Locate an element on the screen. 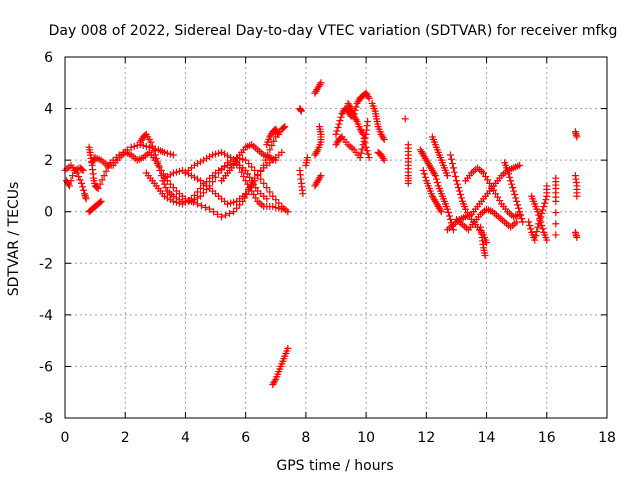 This screenshot has width=640, height=480. x-tick-label: 16 is located at coordinates (547, 438).